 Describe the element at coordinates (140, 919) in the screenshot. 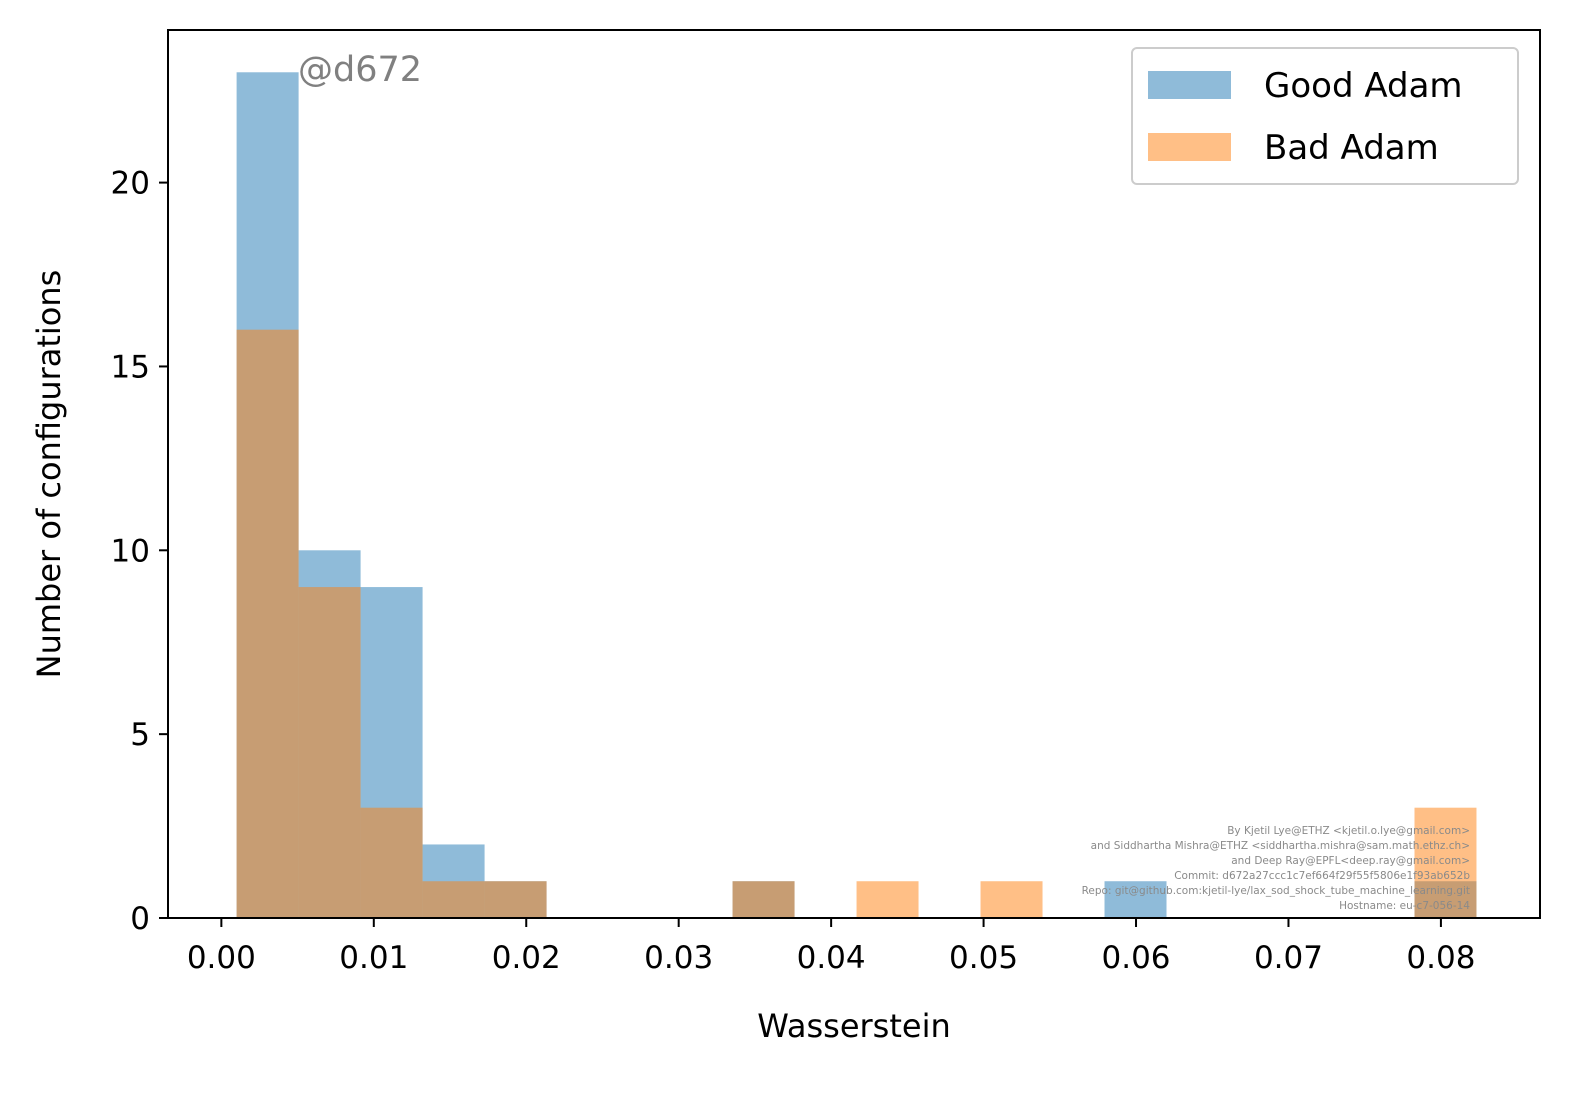

I see `y-tick-label: 0` at that location.